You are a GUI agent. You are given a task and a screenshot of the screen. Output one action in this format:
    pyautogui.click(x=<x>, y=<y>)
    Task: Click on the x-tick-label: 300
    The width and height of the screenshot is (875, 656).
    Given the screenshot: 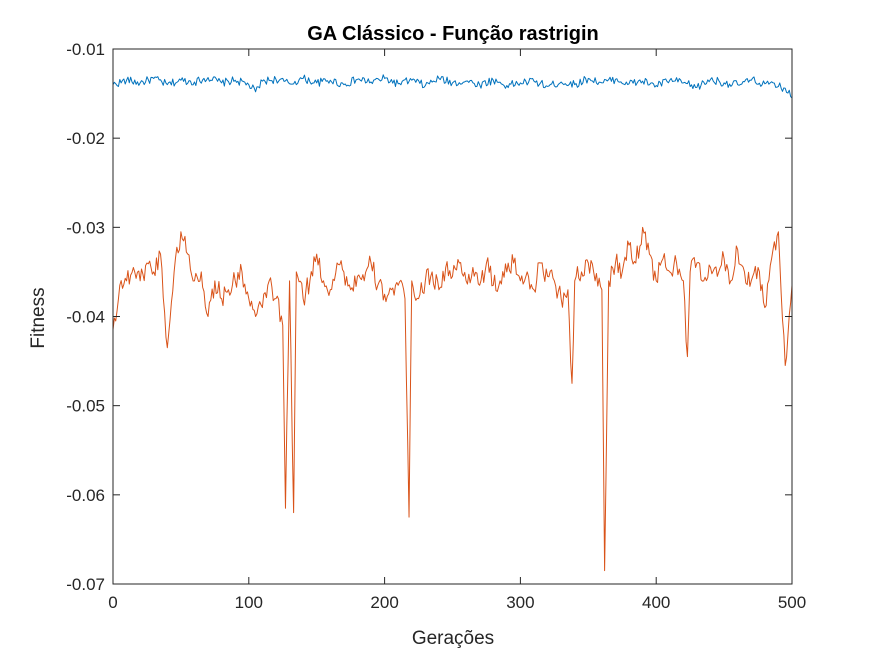 What is the action you would take?
    pyautogui.click(x=520, y=602)
    